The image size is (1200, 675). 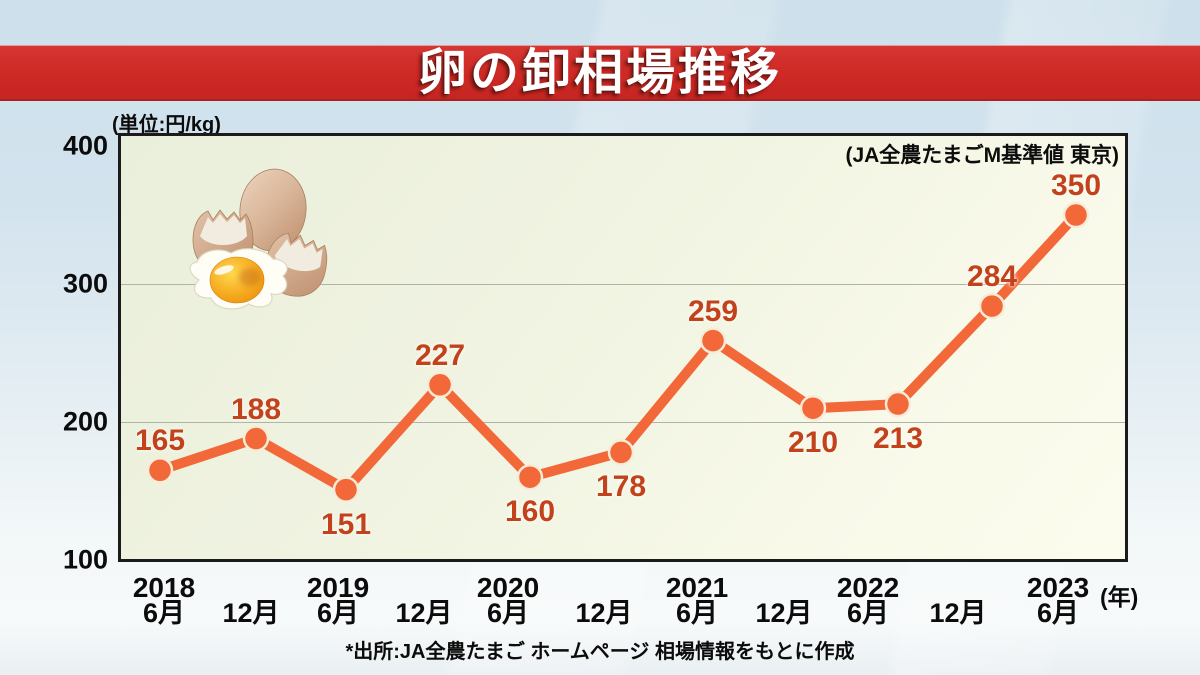 What do you see at coordinates (898, 404) in the screenshot?
I see `data-point-2022年6月` at bounding box center [898, 404].